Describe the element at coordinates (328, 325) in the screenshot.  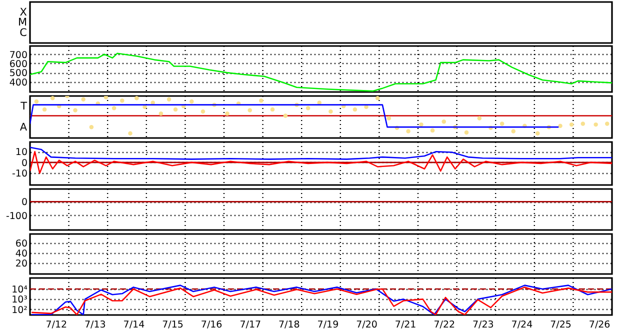
I see `x-tick-label: 7/19` at that location.